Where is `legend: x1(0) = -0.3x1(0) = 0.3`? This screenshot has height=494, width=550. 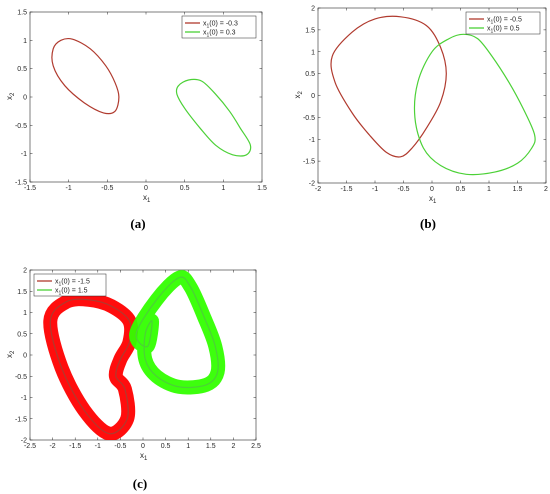
legend: x1(0) = -0.3x1(0) = 0.3 is located at coordinates (219, 27).